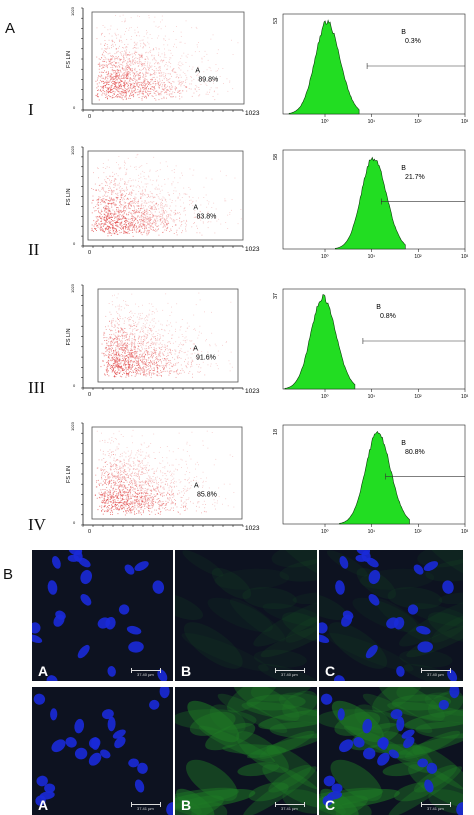  Describe the element at coordinates (276, 157) in the screenshot. I see `histogram-ymax: 58` at that location.